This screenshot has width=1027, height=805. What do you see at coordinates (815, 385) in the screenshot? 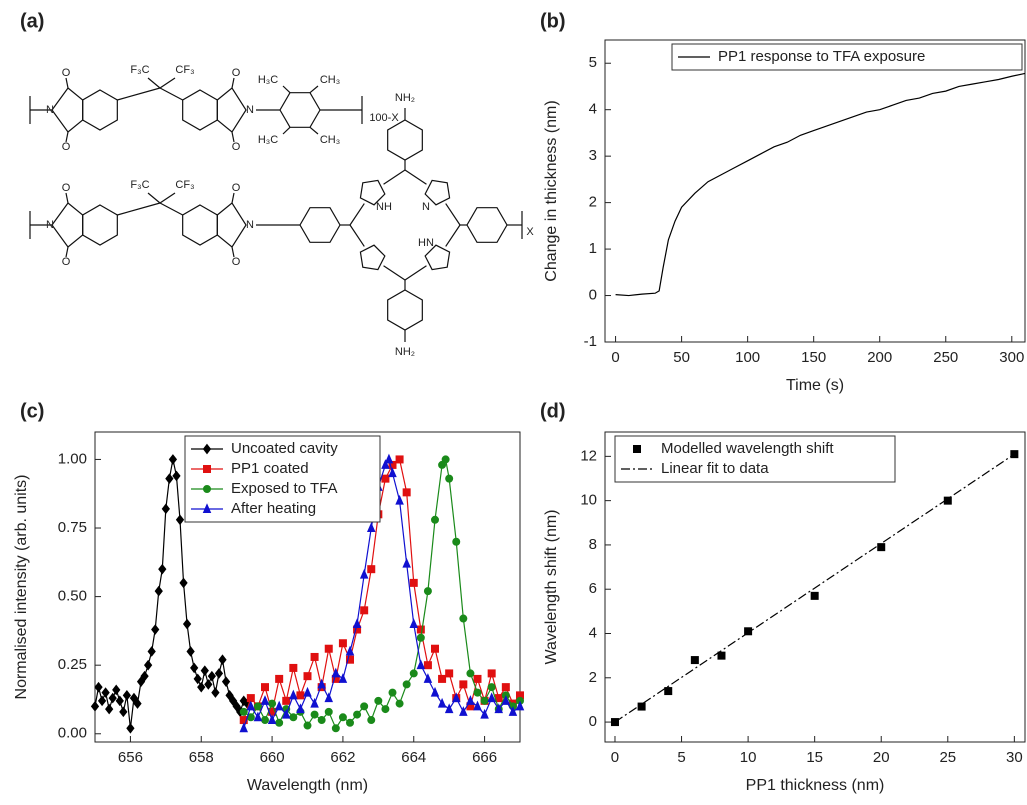
I see `x-axis-label: Time (s)` at bounding box center [815, 385].